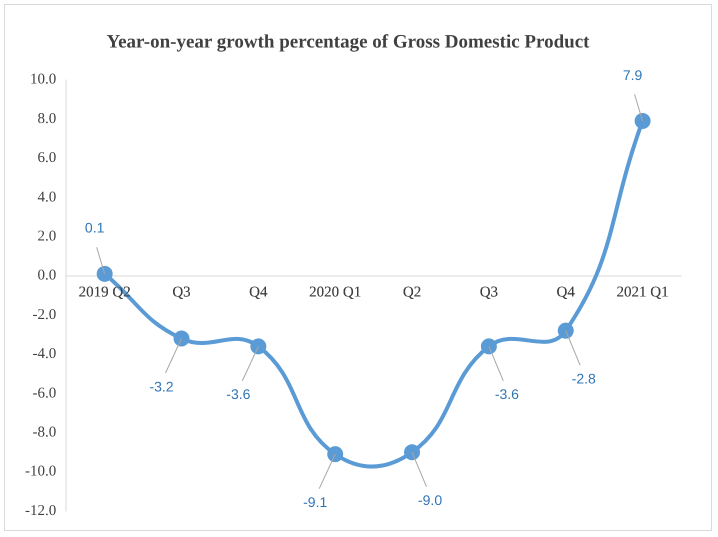  What do you see at coordinates (44, 314) in the screenshot?
I see `y-tick-label: -2.0` at bounding box center [44, 314].